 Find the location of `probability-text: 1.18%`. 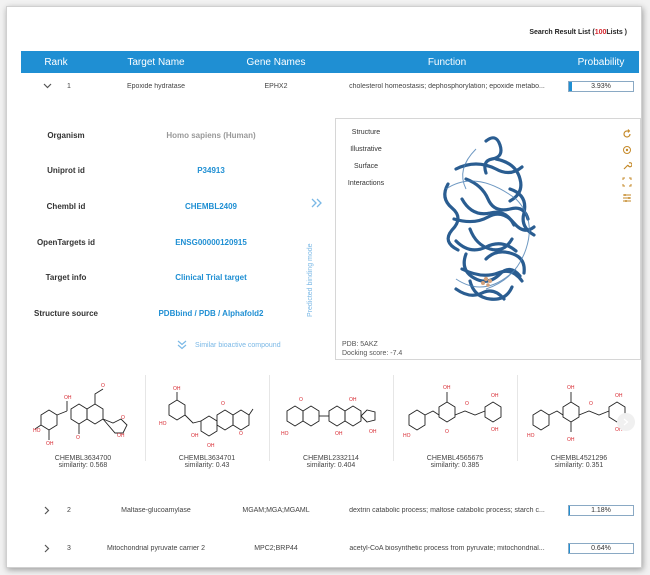

probability-text: 1.18% is located at coordinates (601, 510).